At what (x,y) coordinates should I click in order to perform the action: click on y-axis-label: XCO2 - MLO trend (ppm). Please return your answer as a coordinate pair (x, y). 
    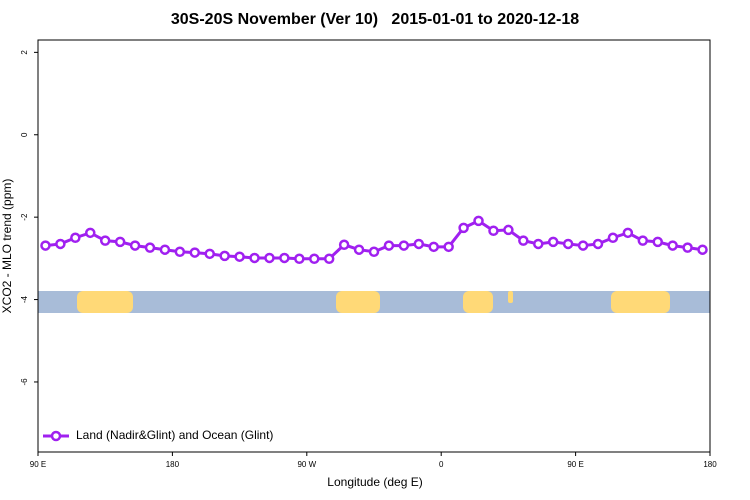
    Looking at the image, I should click on (7, 246).